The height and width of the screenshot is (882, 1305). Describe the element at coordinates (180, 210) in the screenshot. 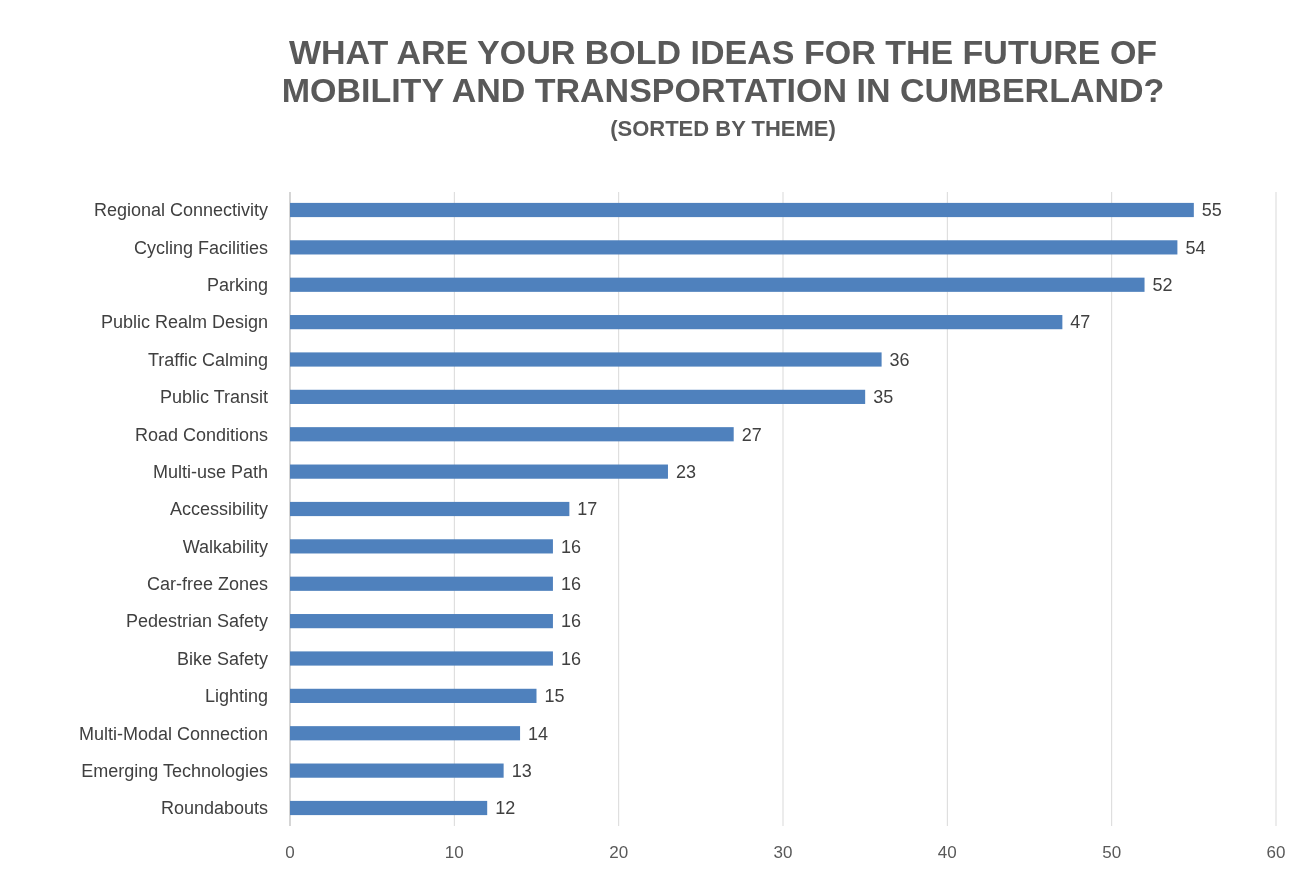

I see `y-tick-label: Regional Connectivity` at that location.